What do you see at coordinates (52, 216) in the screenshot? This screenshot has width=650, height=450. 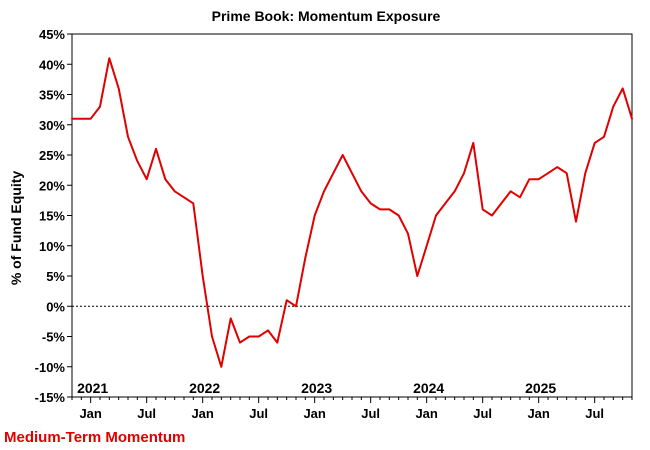 I see `y-tick-label: 15%` at bounding box center [52, 216].